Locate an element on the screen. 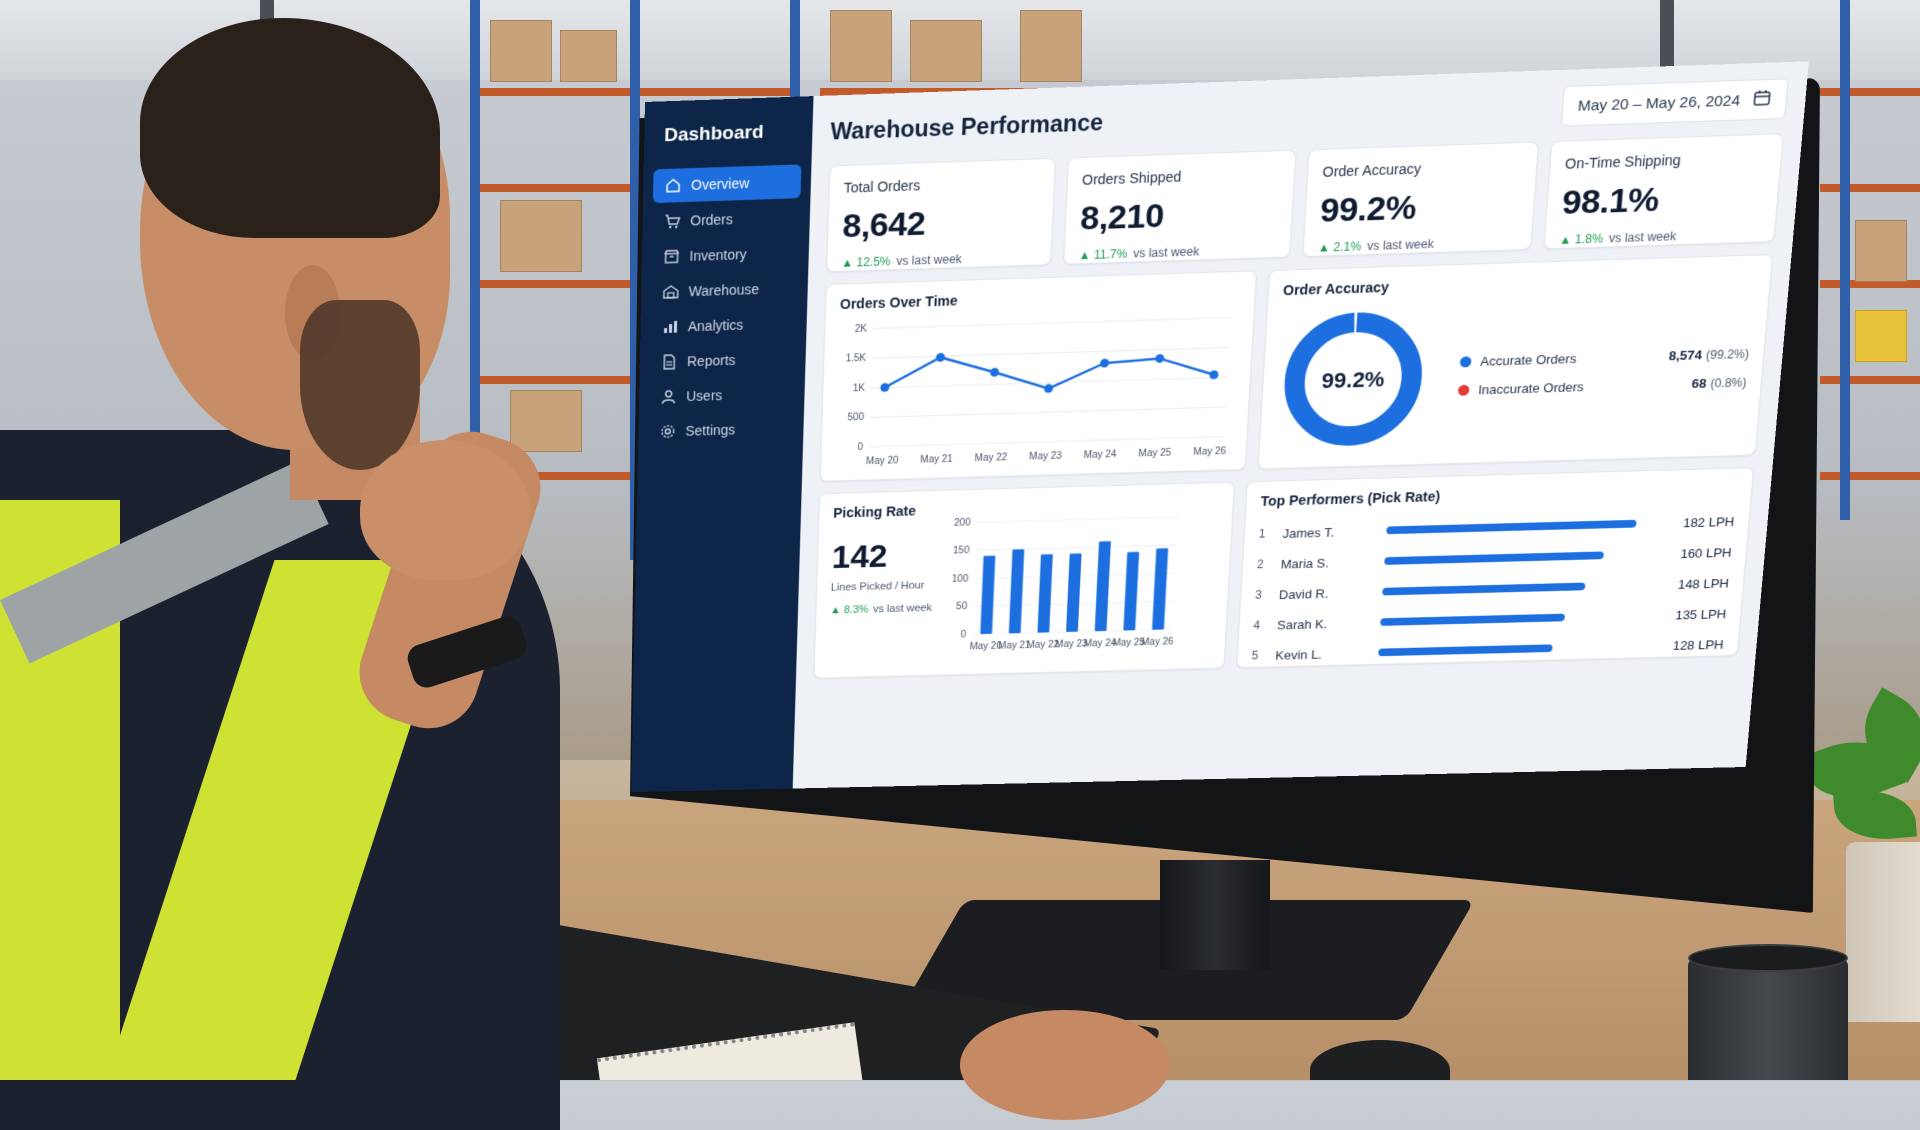 The image size is (1920, 1130). y-tick-label: 1K is located at coordinates (859, 388).